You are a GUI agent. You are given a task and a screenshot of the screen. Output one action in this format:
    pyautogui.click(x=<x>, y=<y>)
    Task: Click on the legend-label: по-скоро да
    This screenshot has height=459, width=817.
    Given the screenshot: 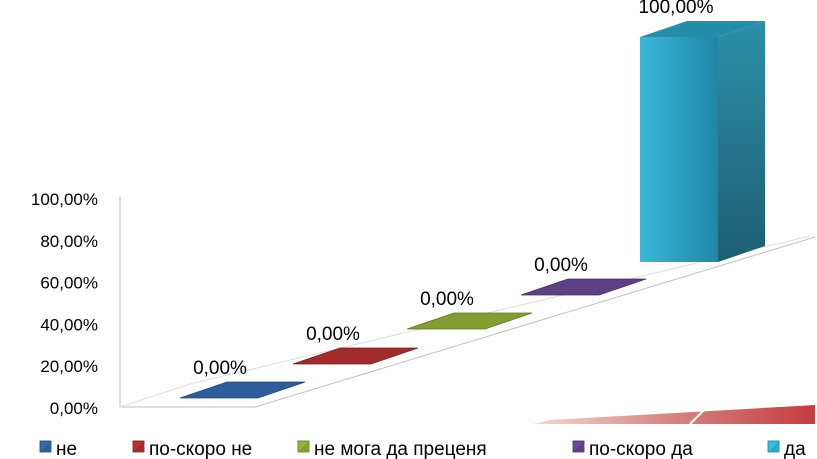 What is the action you would take?
    pyautogui.click(x=641, y=449)
    